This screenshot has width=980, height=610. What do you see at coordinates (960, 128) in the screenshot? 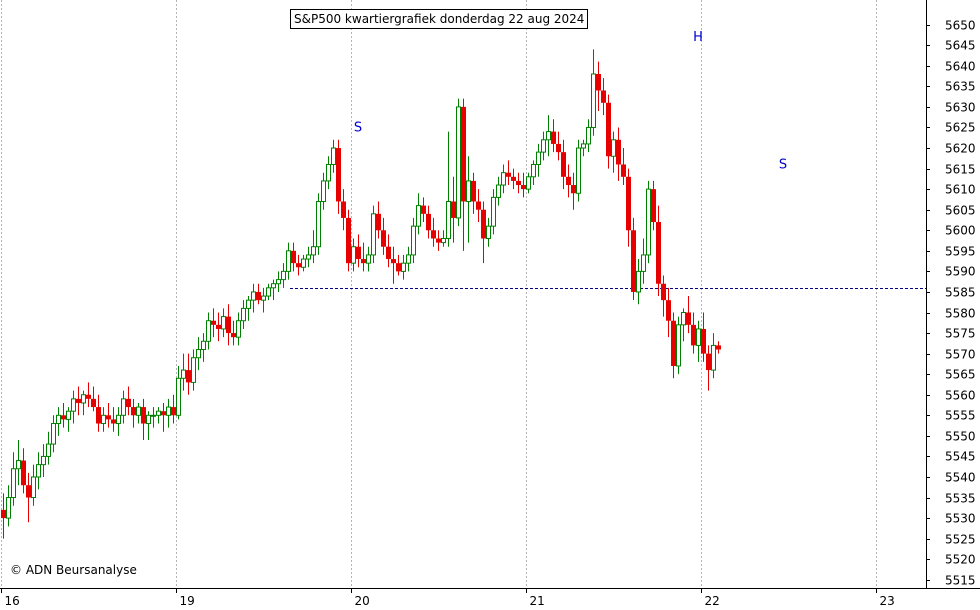
I see `y-tick-label: 5625` at bounding box center [960, 128].